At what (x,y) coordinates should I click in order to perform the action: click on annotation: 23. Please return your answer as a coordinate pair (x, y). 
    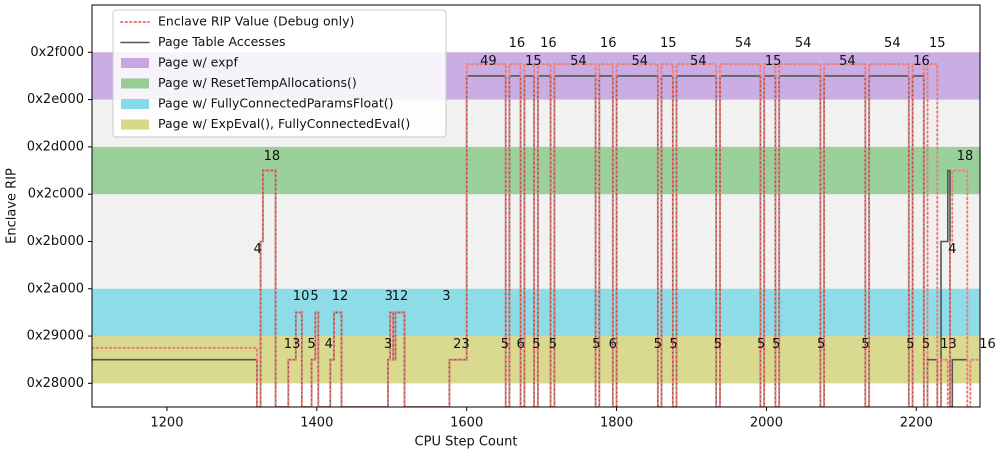
    Looking at the image, I should click on (461, 344).